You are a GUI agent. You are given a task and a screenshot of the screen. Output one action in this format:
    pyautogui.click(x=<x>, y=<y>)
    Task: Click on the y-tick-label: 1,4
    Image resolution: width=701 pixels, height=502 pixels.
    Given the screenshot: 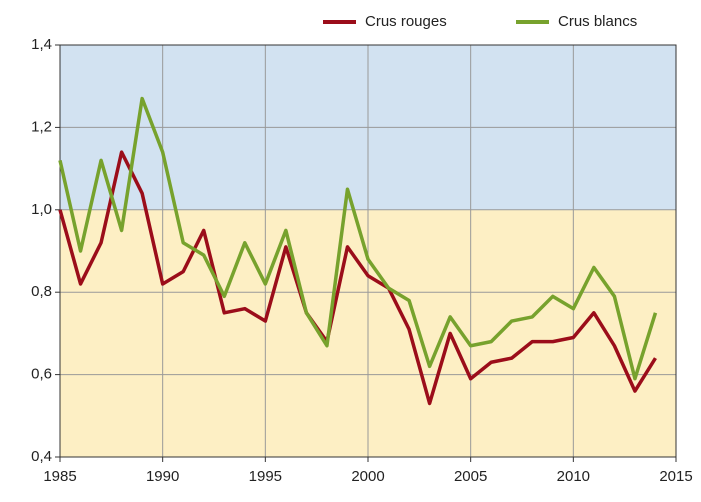 What is the action you would take?
    pyautogui.click(x=41, y=44)
    